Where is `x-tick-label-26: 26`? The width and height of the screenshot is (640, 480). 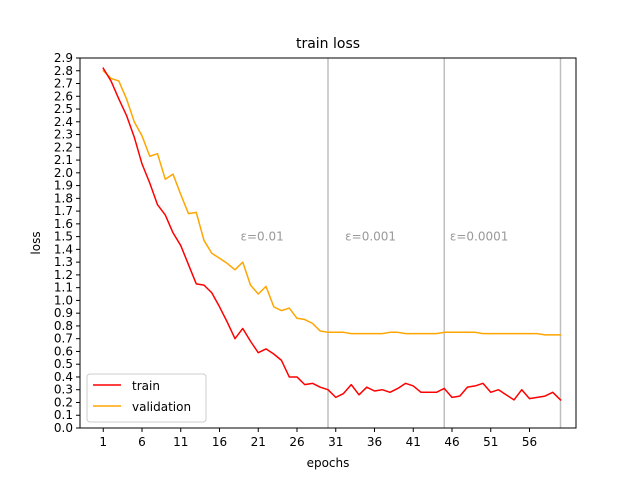
x-tick-label-26: 26 is located at coordinates (296, 442).